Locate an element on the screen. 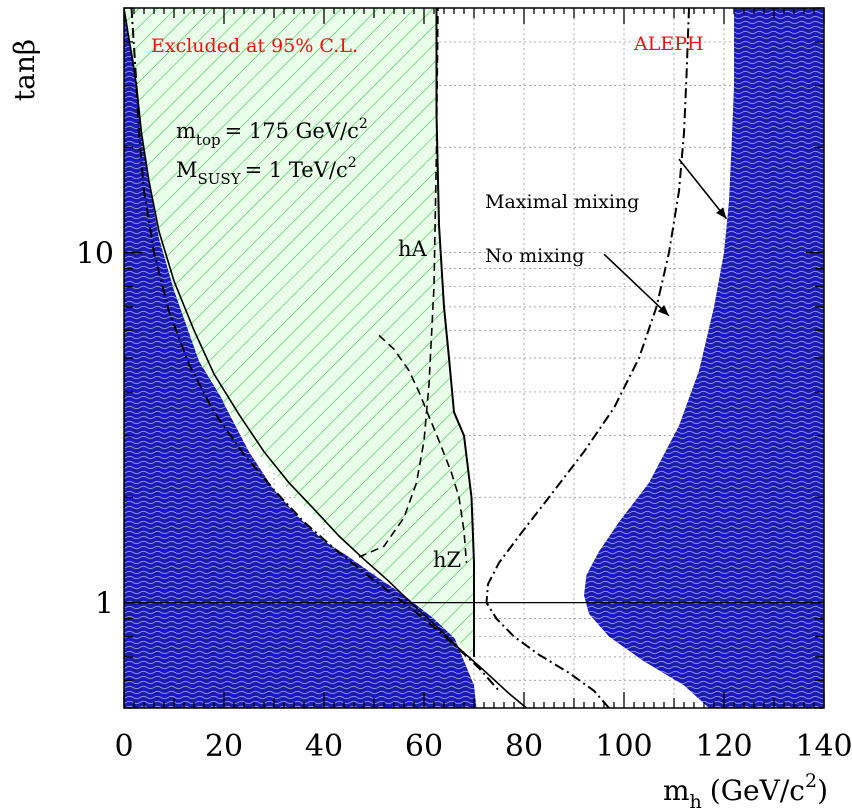  maximal-mixing-label: Maximal mixing is located at coordinates (562, 202).